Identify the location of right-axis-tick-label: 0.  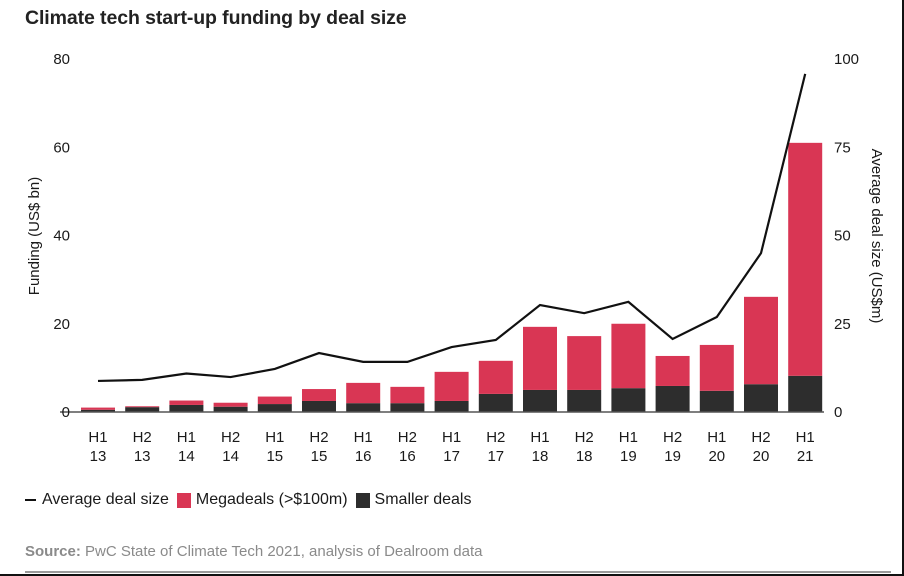
(838, 412).